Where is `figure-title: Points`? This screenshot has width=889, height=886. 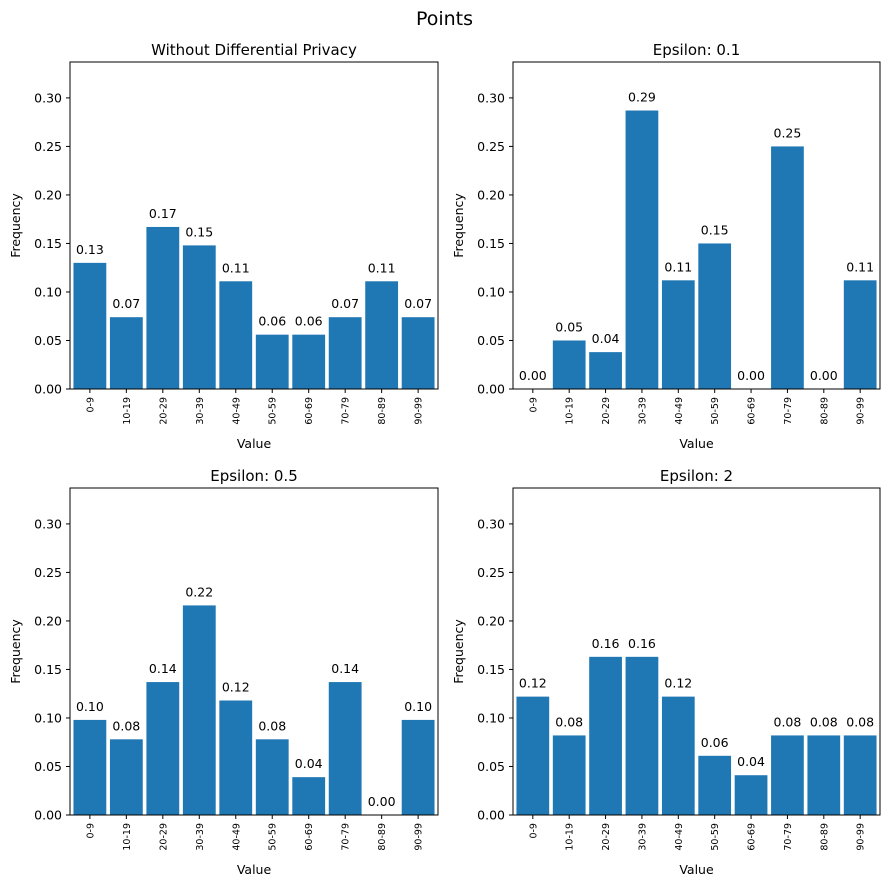
figure-title: Points is located at coordinates (444, 19).